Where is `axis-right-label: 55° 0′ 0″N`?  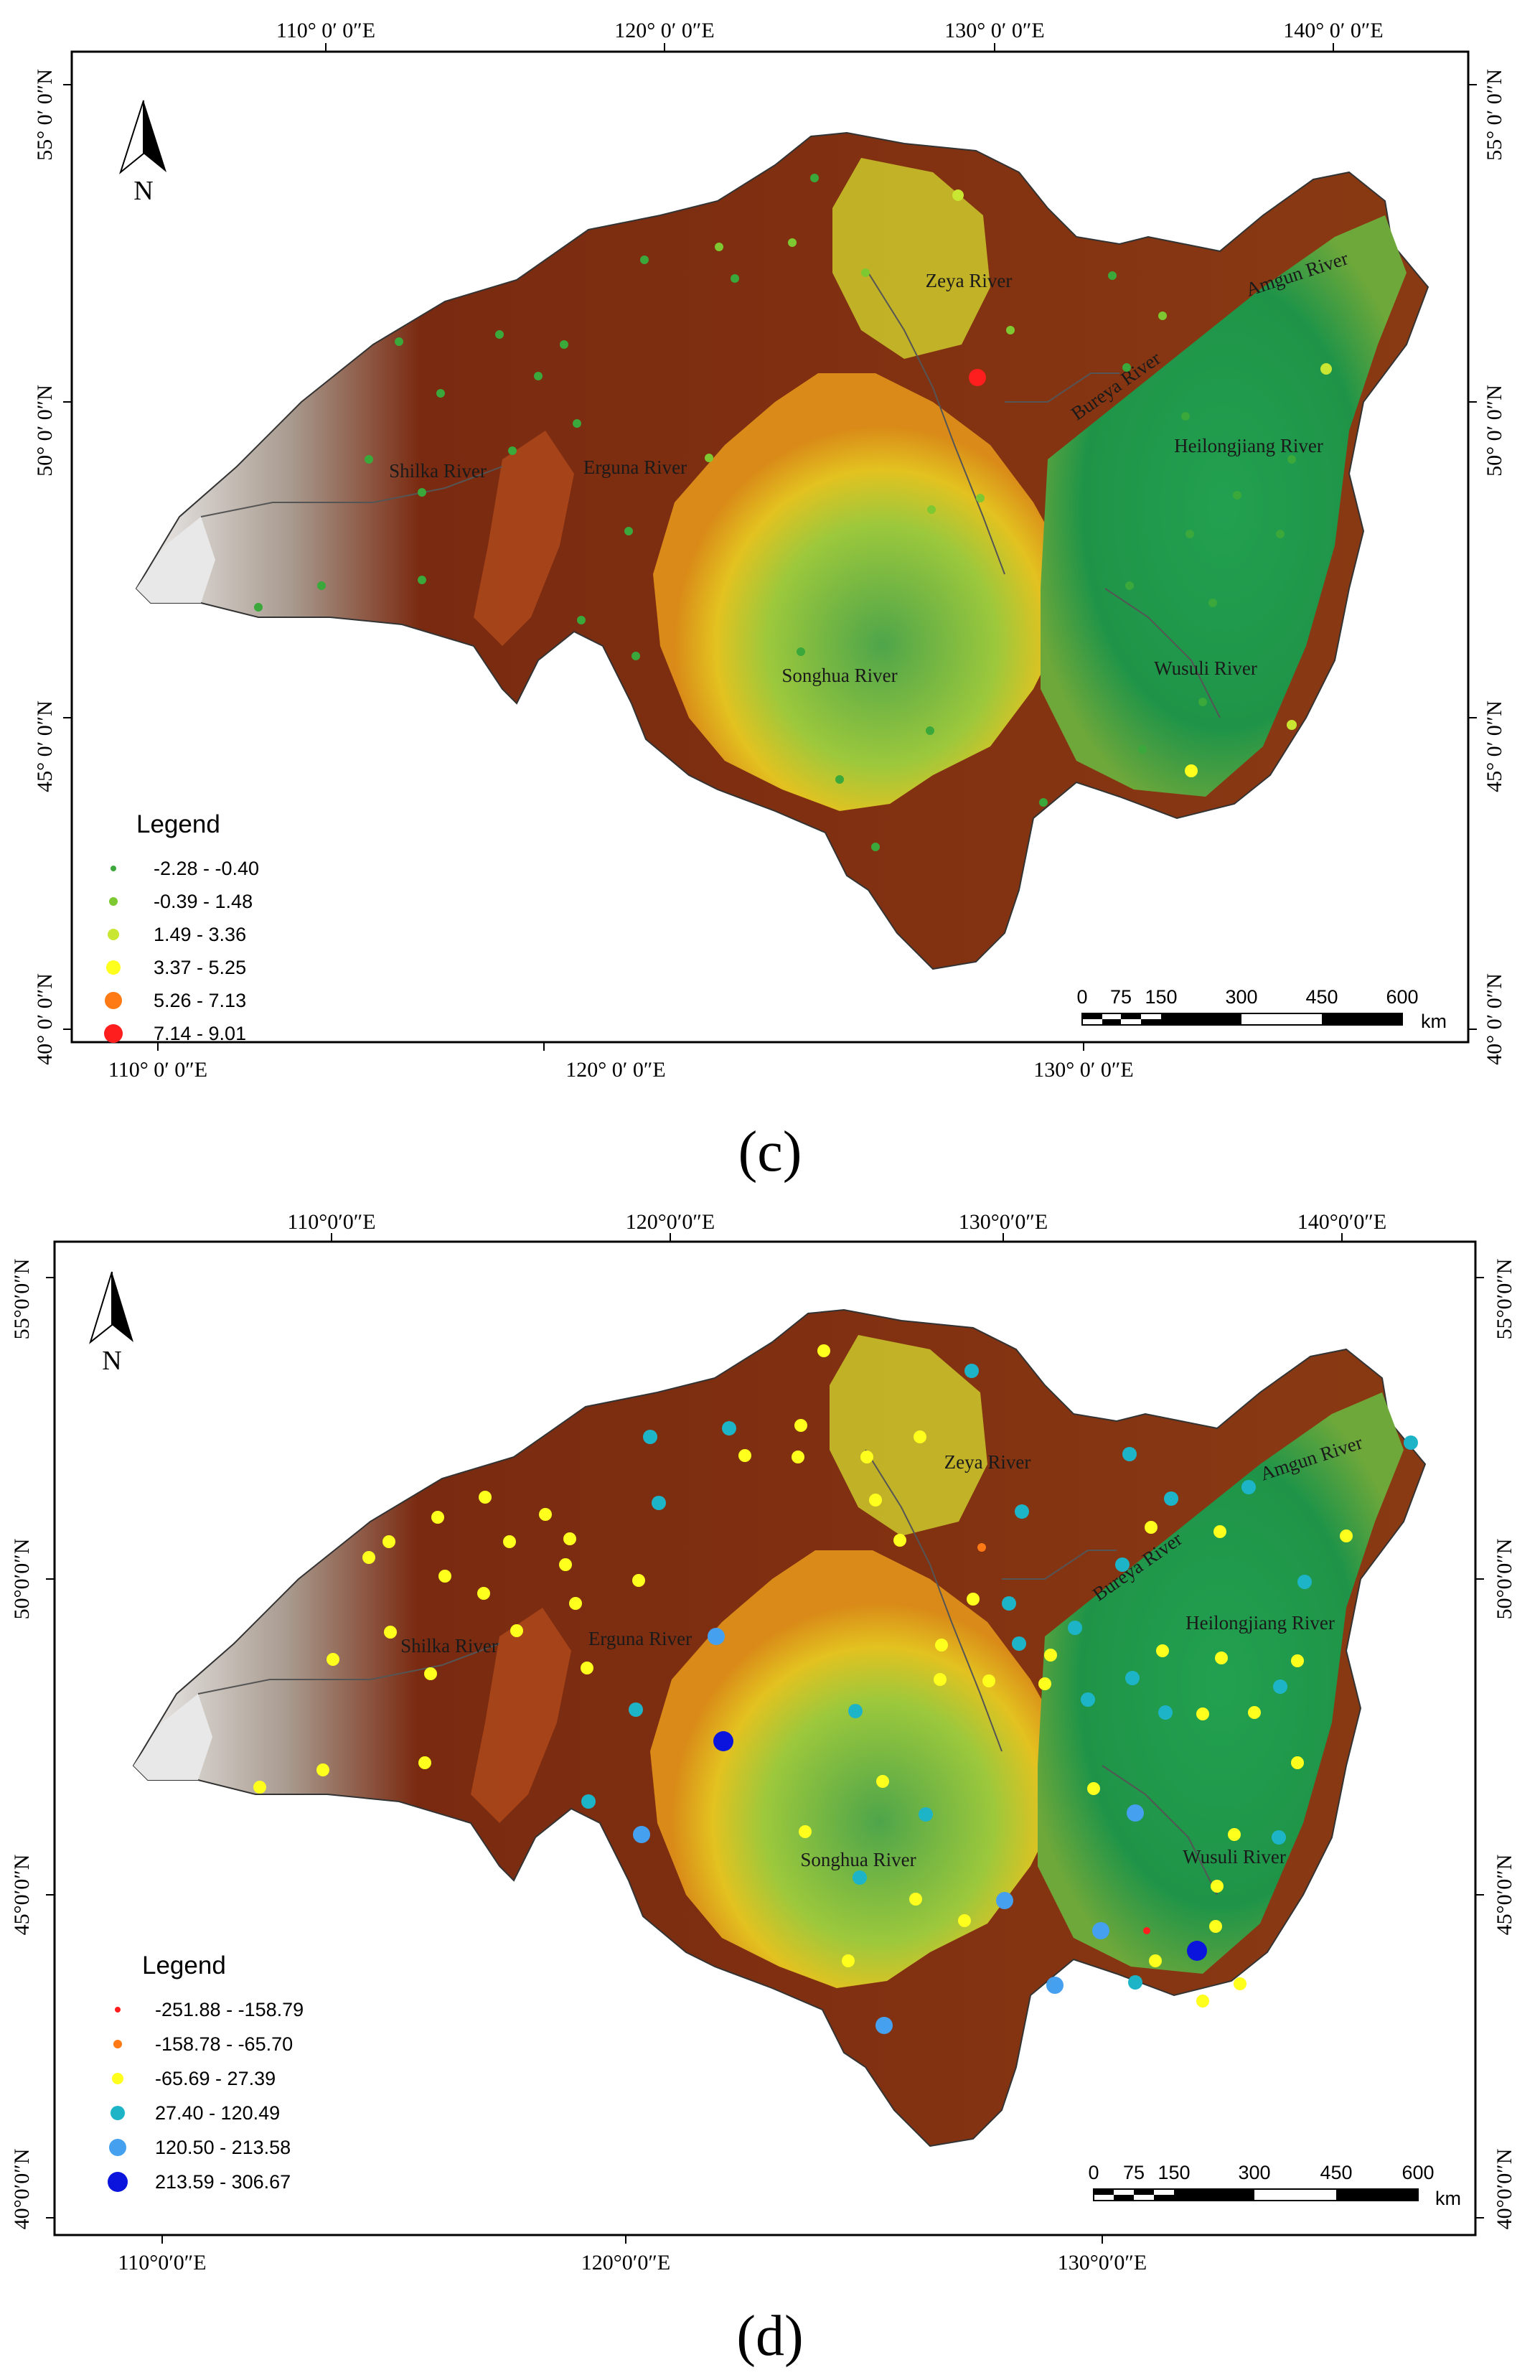
axis-right-label: 55° 0′ 0″N is located at coordinates (1494, 115).